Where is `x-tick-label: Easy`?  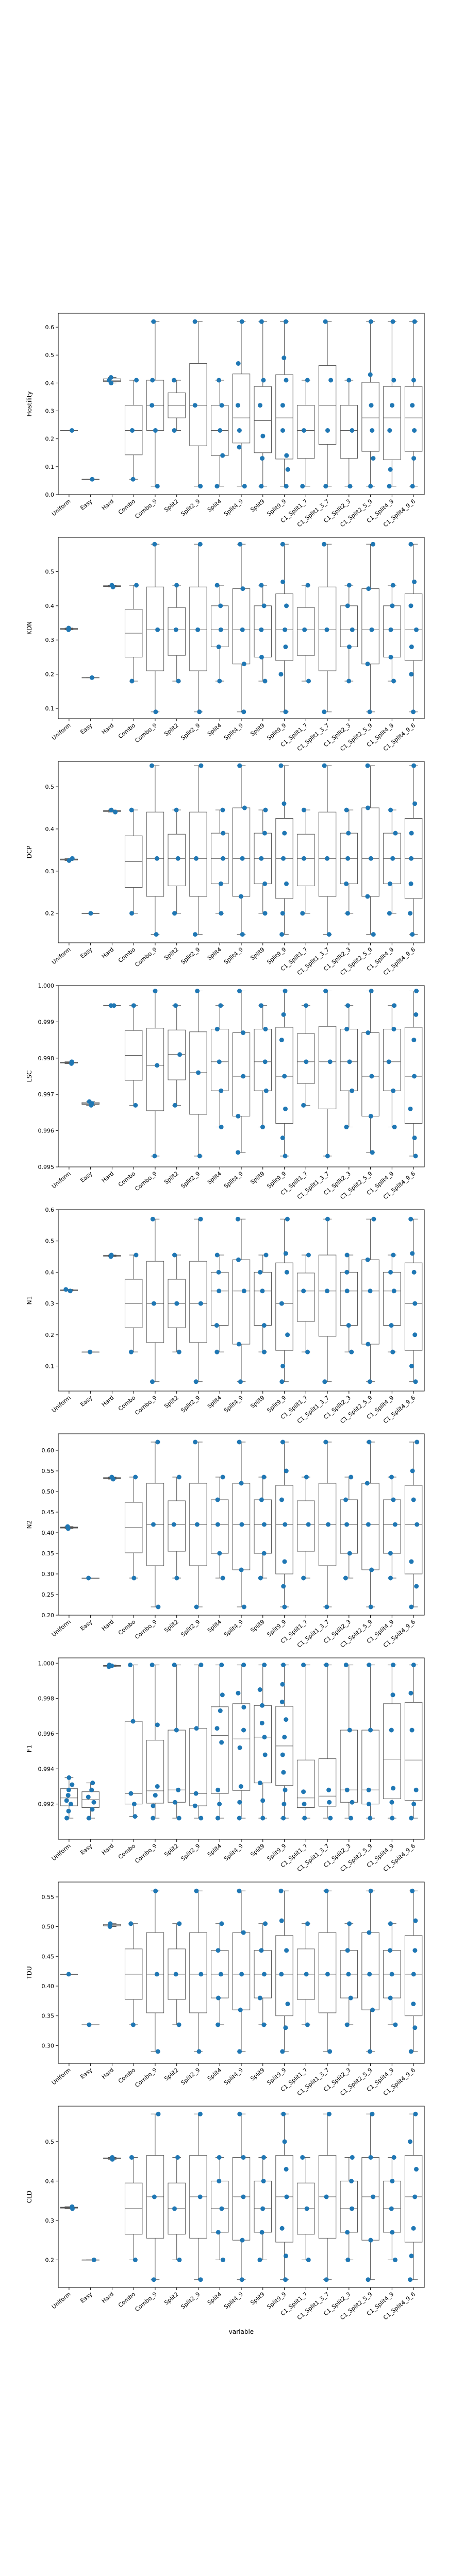 x-tick-label: Easy is located at coordinates (86, 505).